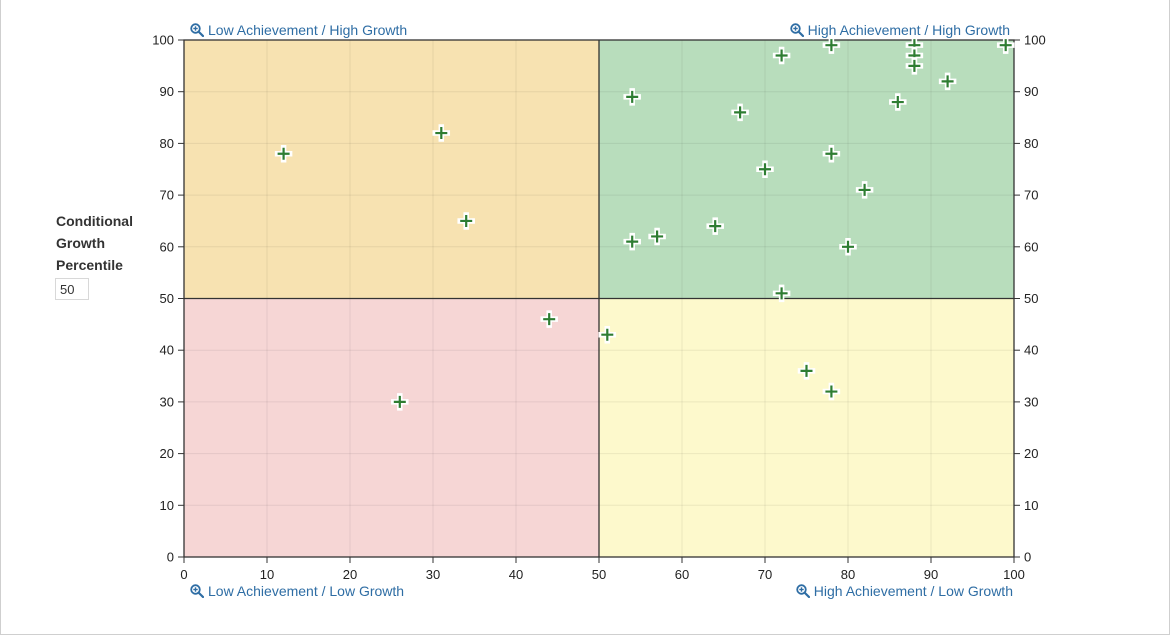 Image resolution: width=1170 pixels, height=636 pixels. What do you see at coordinates (908, 30) in the screenshot?
I see `quadrant-link-label: High Achievement / High Growth` at bounding box center [908, 30].